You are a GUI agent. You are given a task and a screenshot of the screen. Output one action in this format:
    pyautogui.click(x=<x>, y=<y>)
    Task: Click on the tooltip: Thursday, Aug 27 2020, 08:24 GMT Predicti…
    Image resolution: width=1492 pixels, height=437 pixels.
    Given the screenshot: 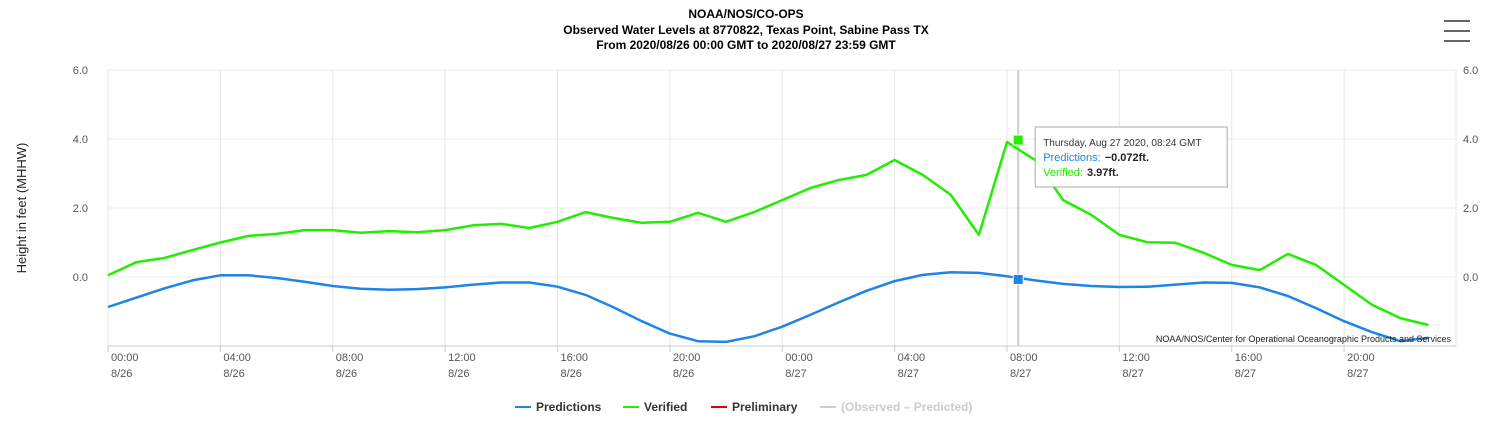 What is the action you would take?
    pyautogui.click(x=1131, y=157)
    